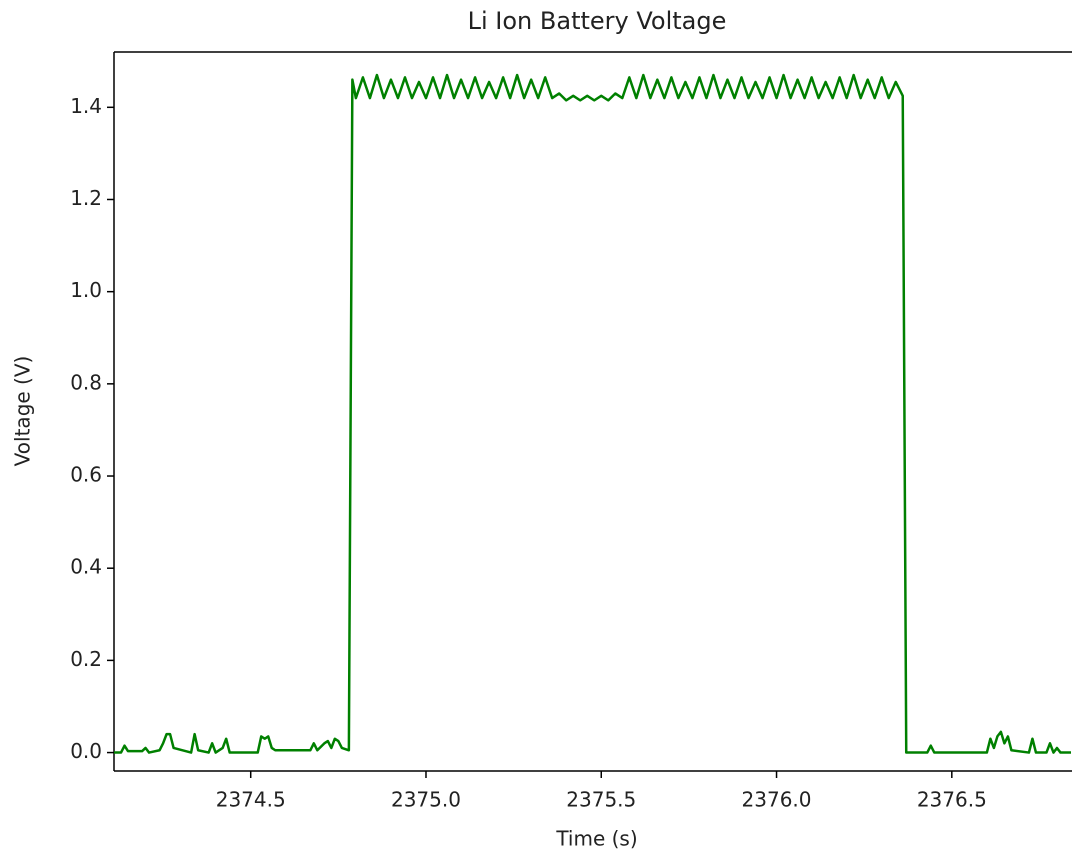 This screenshot has height=856, width=1072. Describe the element at coordinates (597, 21) in the screenshot. I see `chart-title: Li Ion Battery Voltage` at that location.